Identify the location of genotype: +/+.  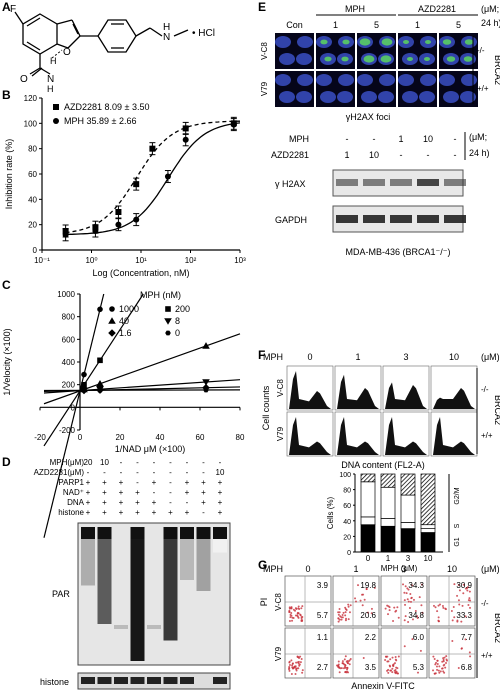
(483, 88).